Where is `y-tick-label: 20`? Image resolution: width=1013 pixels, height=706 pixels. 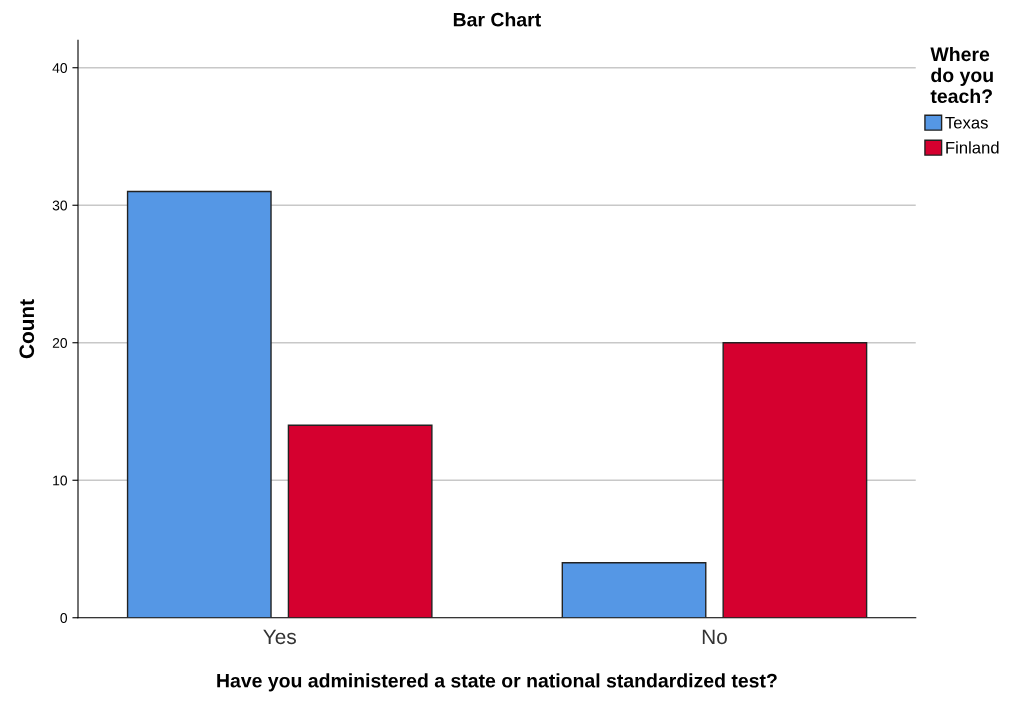 y-tick-label: 20 is located at coordinates (60, 343).